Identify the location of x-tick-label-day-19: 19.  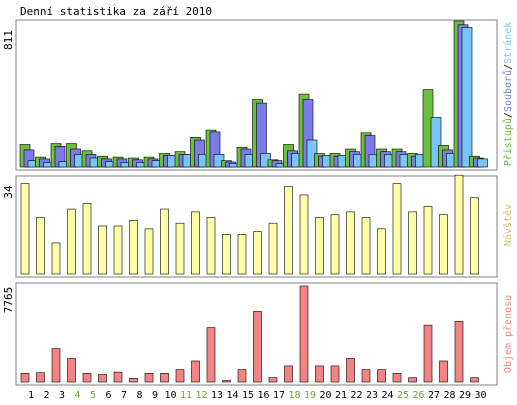
(310, 395).